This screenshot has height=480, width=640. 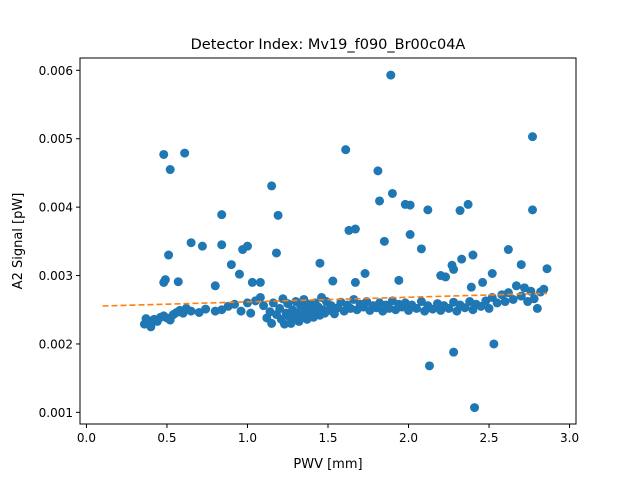 I want to click on y-tick-label: 0.001, so click(x=56, y=413).